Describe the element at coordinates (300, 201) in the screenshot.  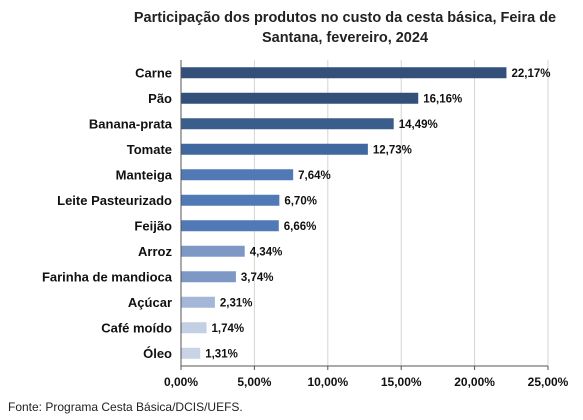
I see `data-label: 6,70%` at that location.